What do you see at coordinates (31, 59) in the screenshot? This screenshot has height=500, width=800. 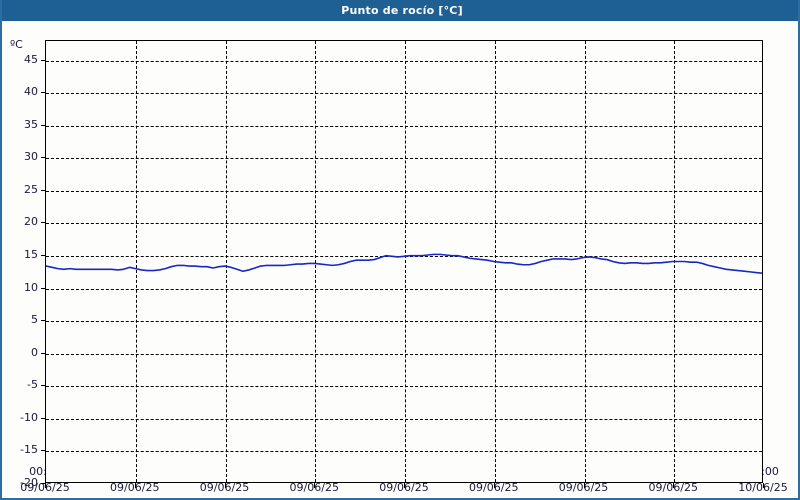 I see `y-tick-label-45: 45` at bounding box center [31, 59].